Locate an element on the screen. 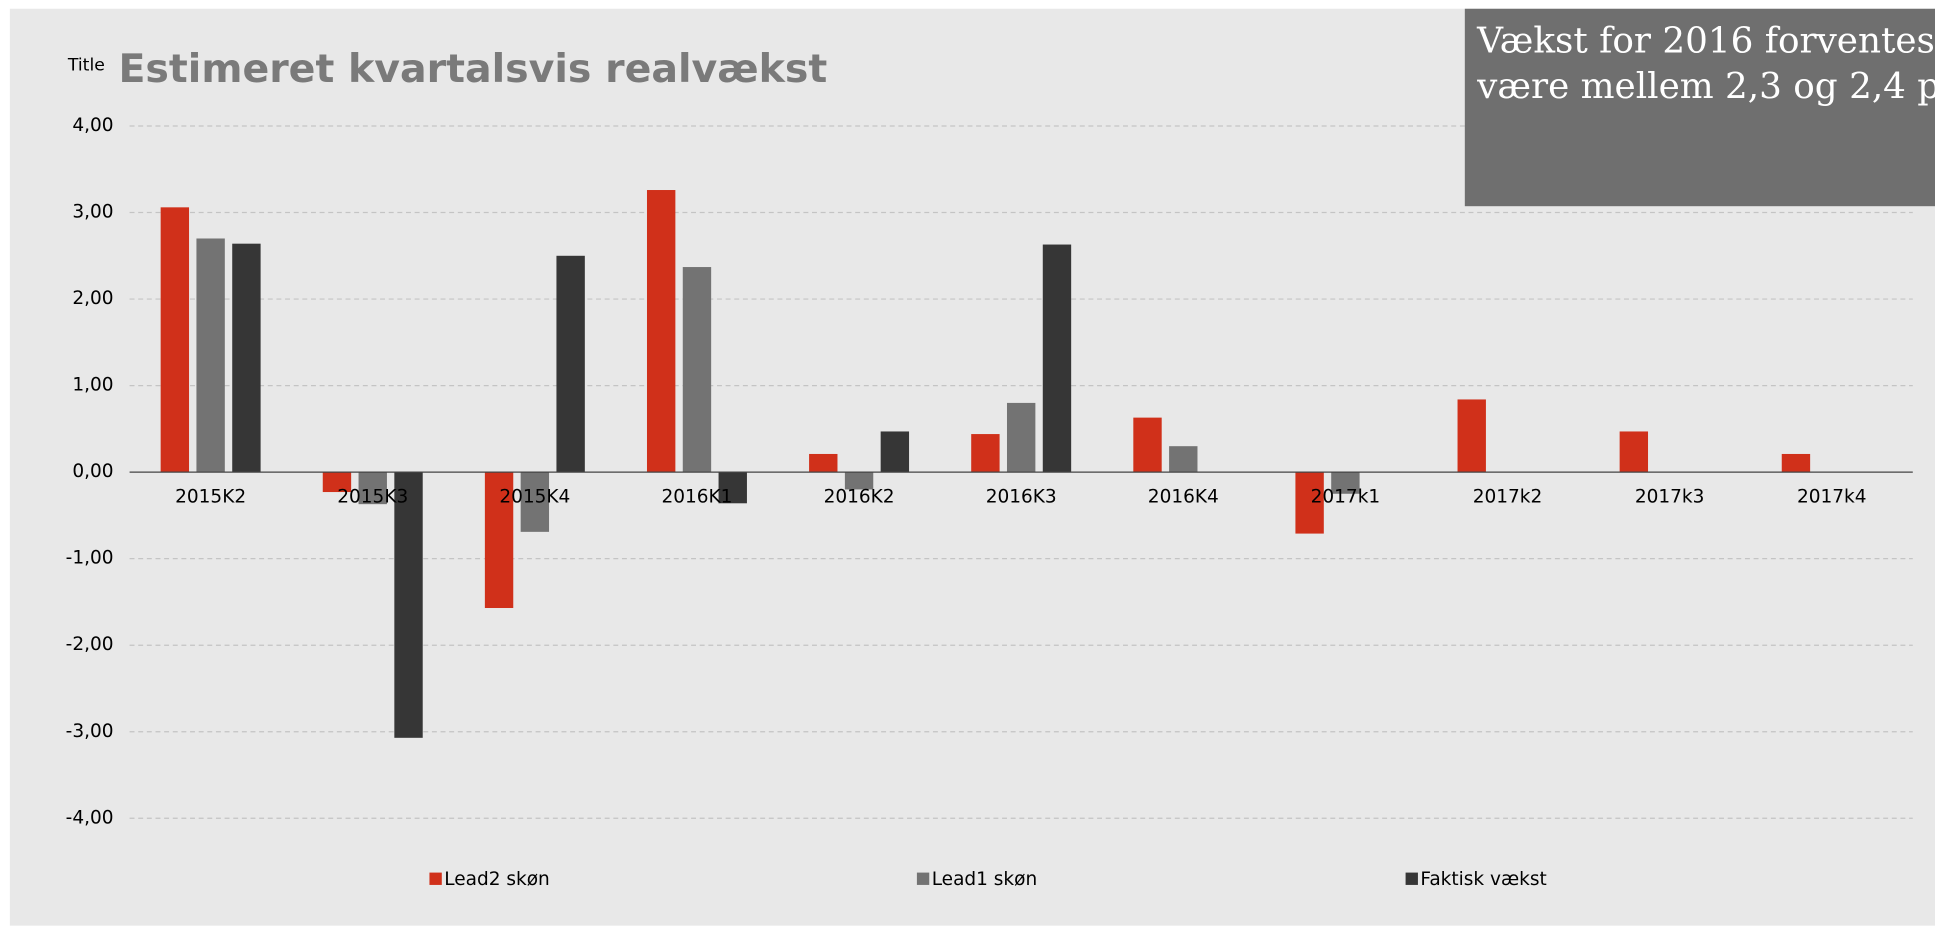 This screenshot has height=927, width=1935. legend-label: Lead2 skøn is located at coordinates (497, 879).